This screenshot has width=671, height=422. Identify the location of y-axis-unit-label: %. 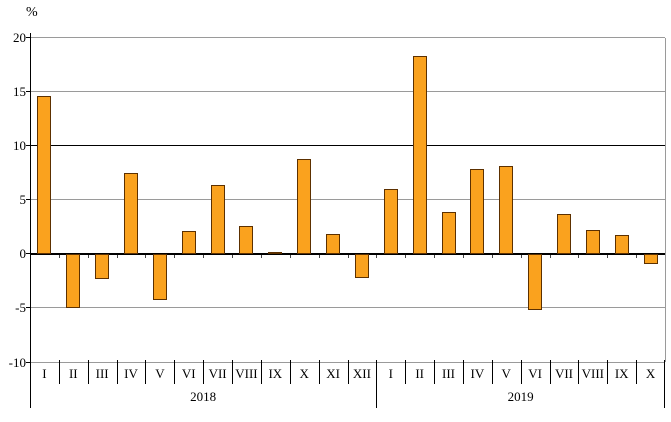
(32, 12).